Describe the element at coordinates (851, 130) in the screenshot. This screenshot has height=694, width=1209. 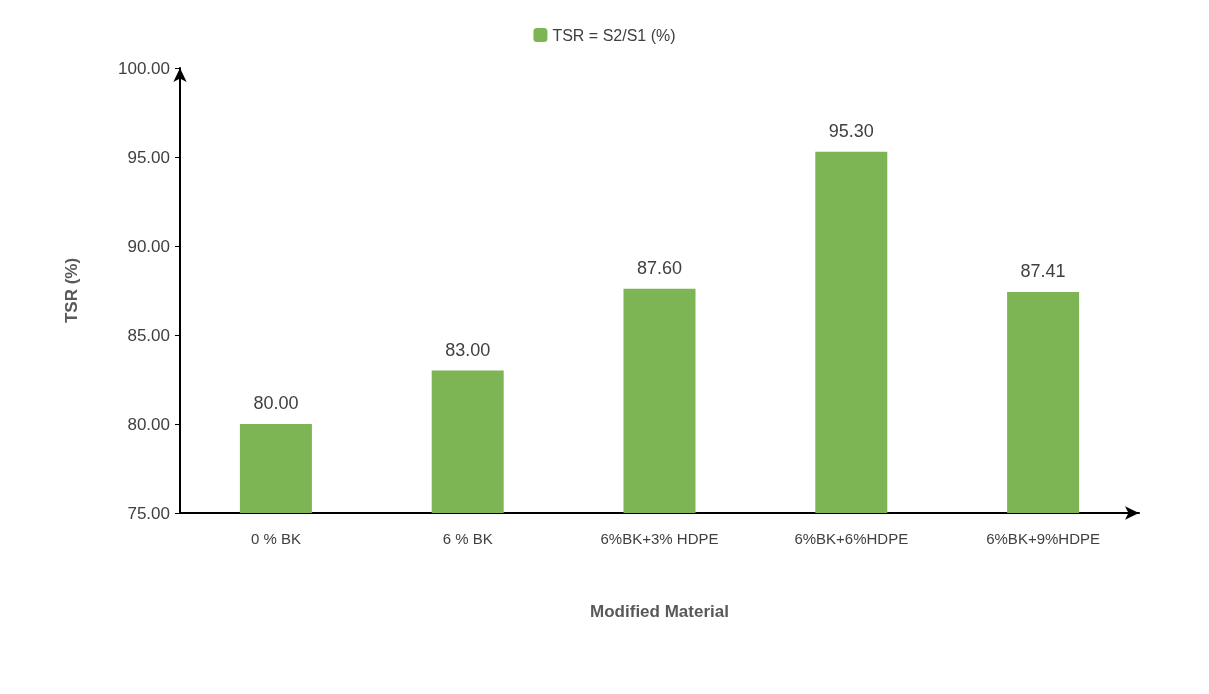
I see `data-label: 95.30` at that location.